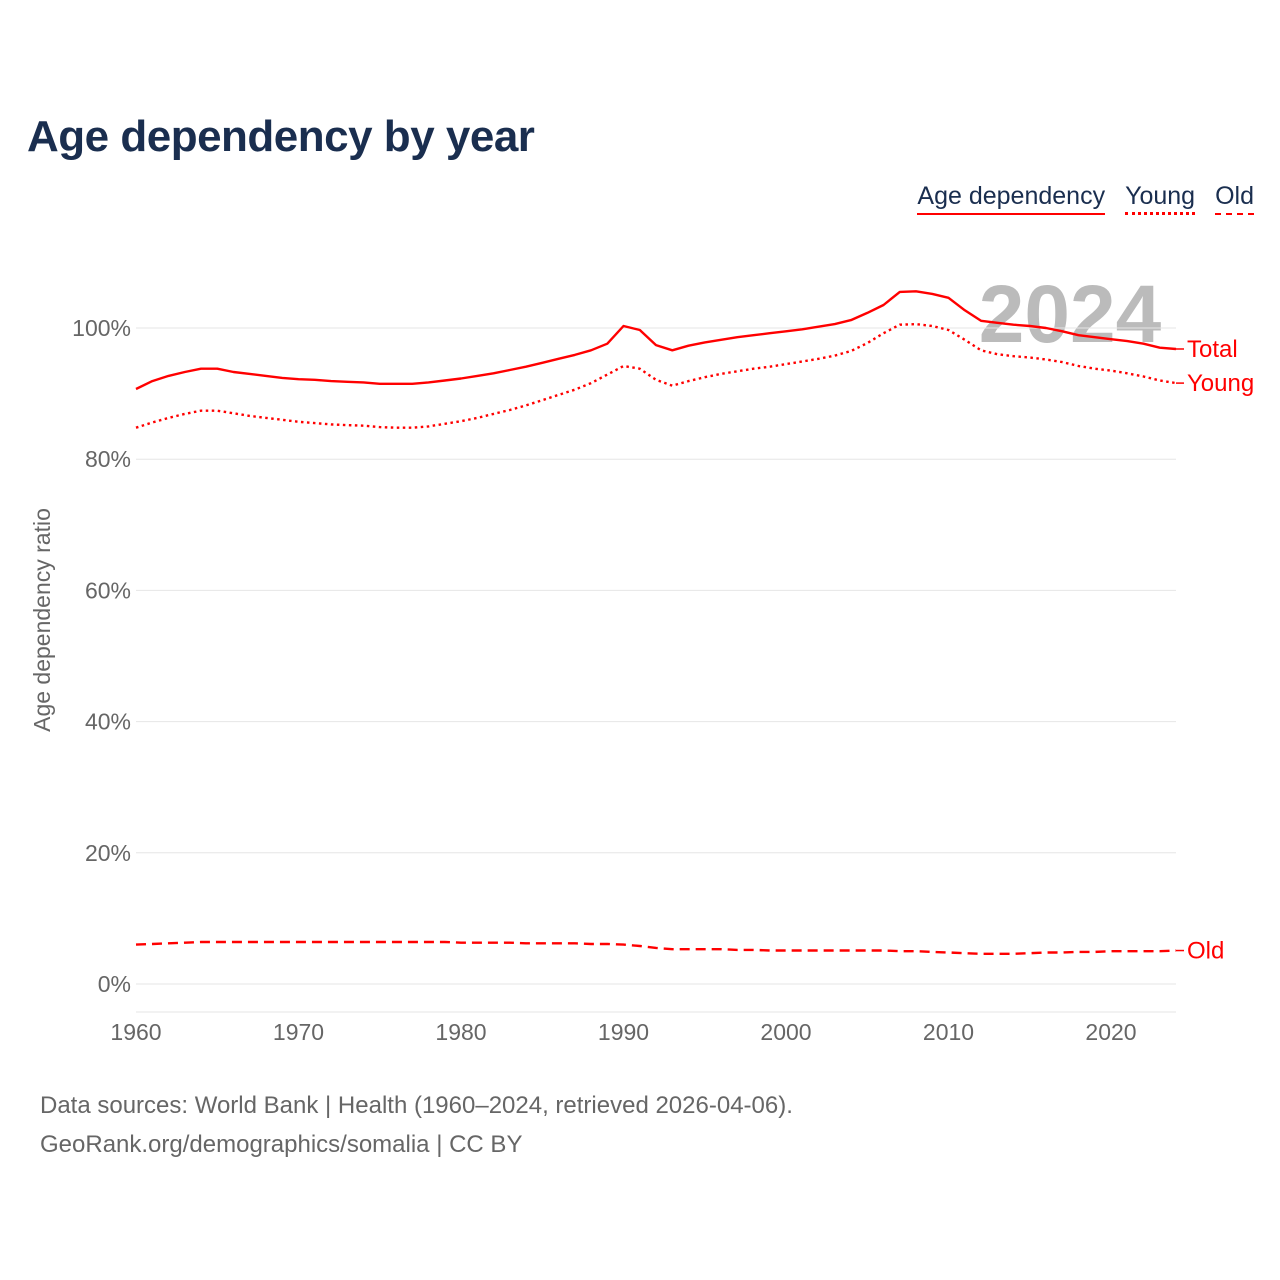 The height and width of the screenshot is (1280, 1280). I want to click on y-tick-label: 60%, so click(108, 590).